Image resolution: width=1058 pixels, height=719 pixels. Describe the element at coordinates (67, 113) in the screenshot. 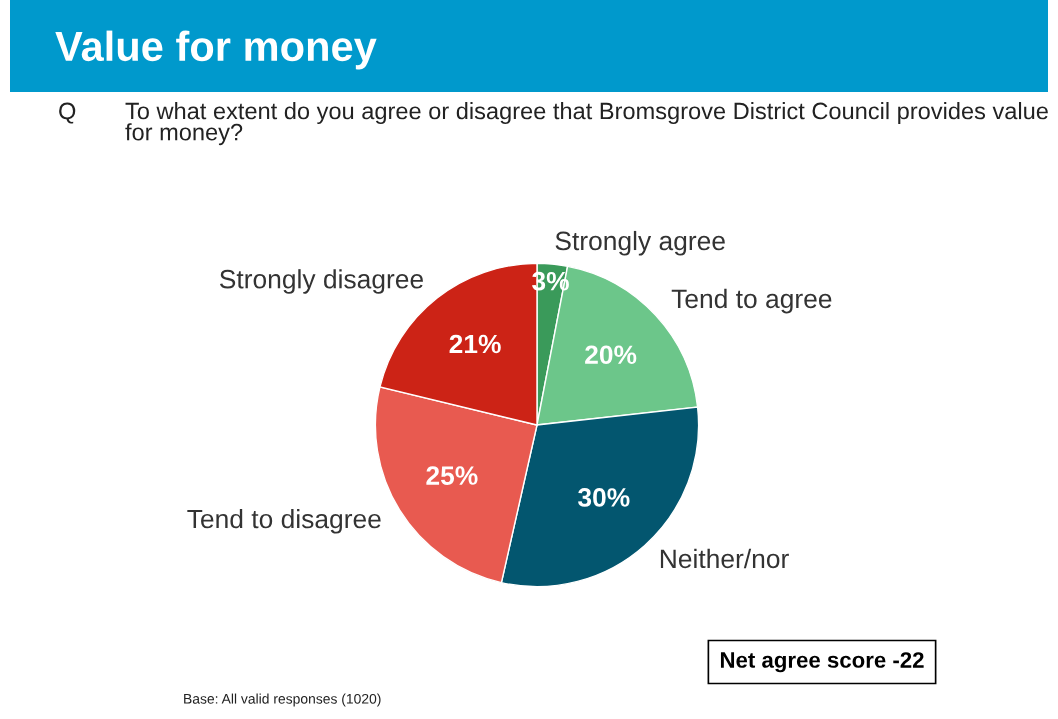

I see `text: Q` at that location.